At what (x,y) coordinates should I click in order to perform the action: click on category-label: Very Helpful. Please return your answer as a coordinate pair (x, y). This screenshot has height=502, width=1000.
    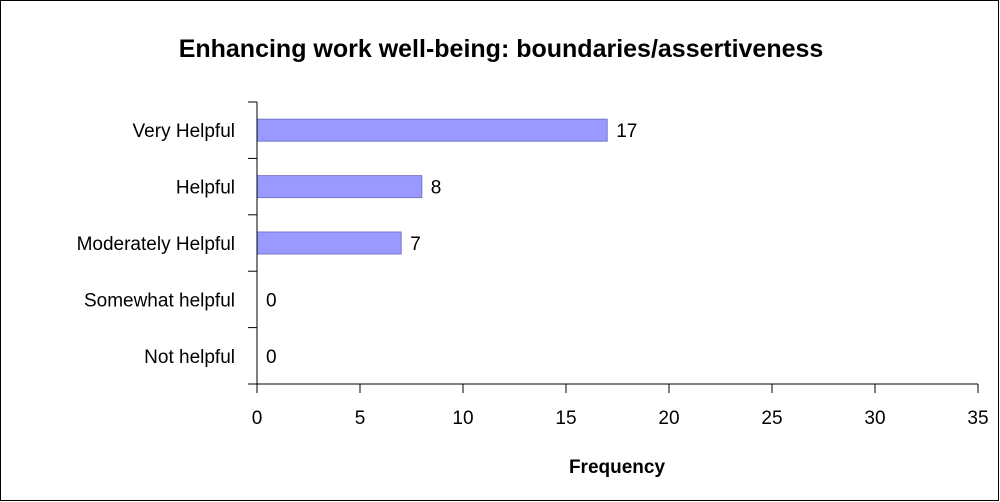
    Looking at the image, I should click on (184, 131).